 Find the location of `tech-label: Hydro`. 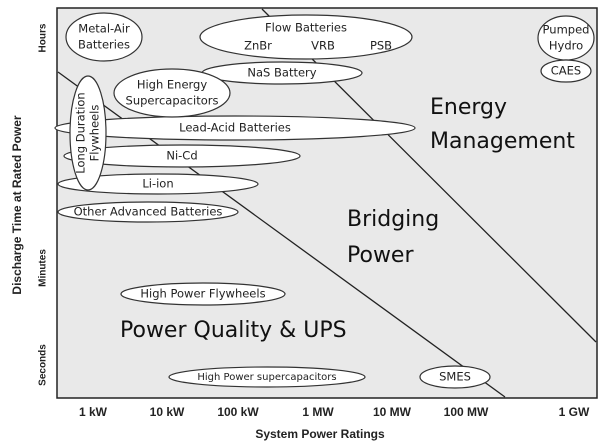

tech-label: Hydro is located at coordinates (566, 46).